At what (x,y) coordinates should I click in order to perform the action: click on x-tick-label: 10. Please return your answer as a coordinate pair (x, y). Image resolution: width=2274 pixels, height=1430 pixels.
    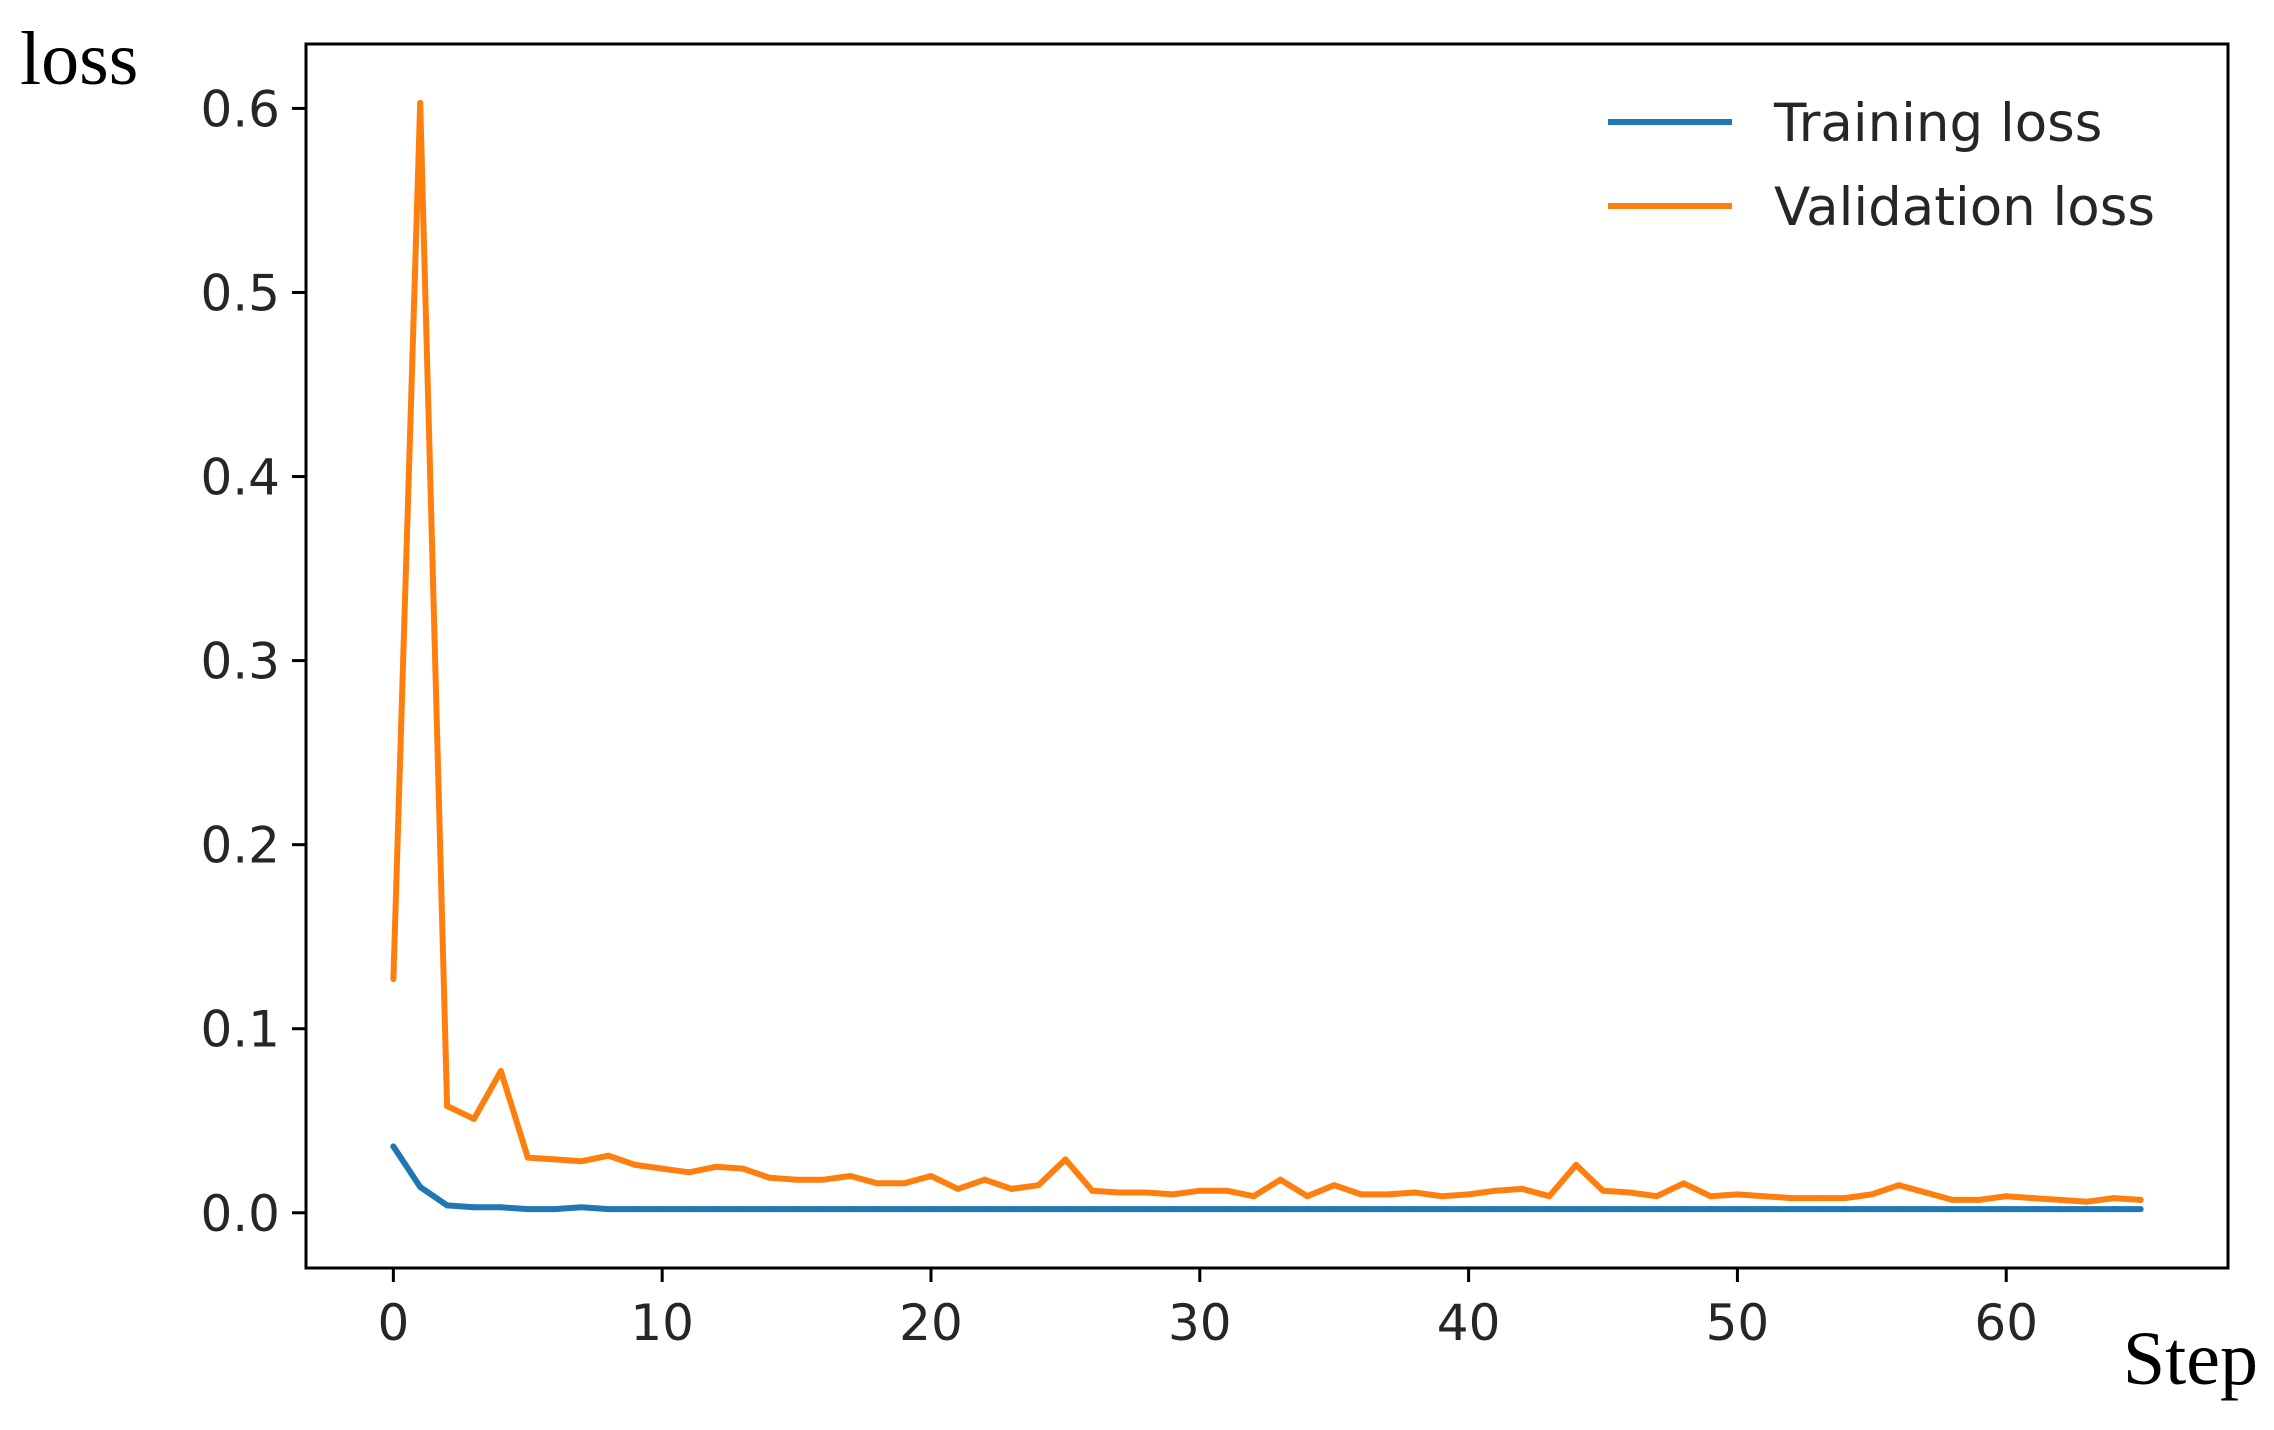
    Looking at the image, I should click on (662, 1323).